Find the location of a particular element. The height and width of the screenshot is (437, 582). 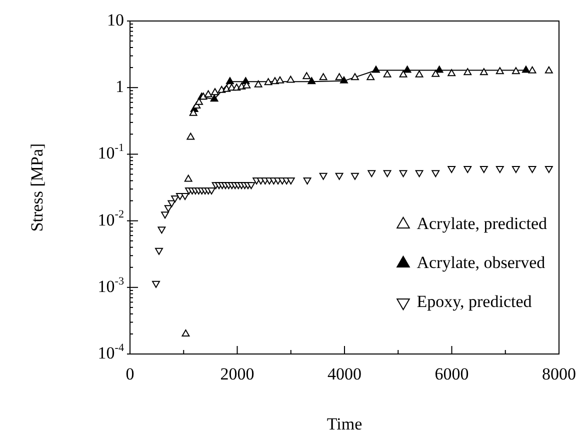

x-tick-label: 2000 is located at coordinates (237, 374).